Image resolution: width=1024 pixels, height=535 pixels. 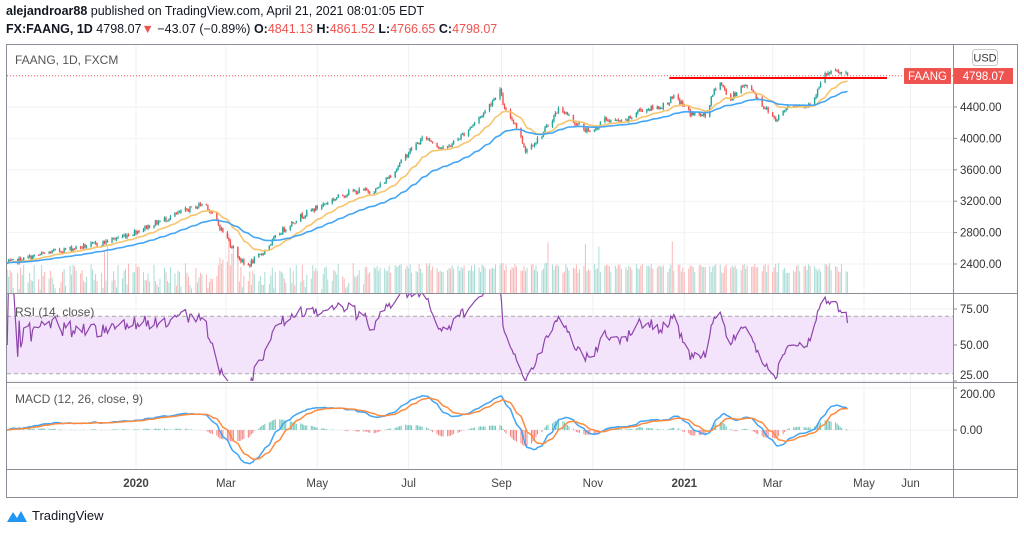 What do you see at coordinates (910, 484) in the screenshot?
I see `time-tick-label: Jun` at bounding box center [910, 484].